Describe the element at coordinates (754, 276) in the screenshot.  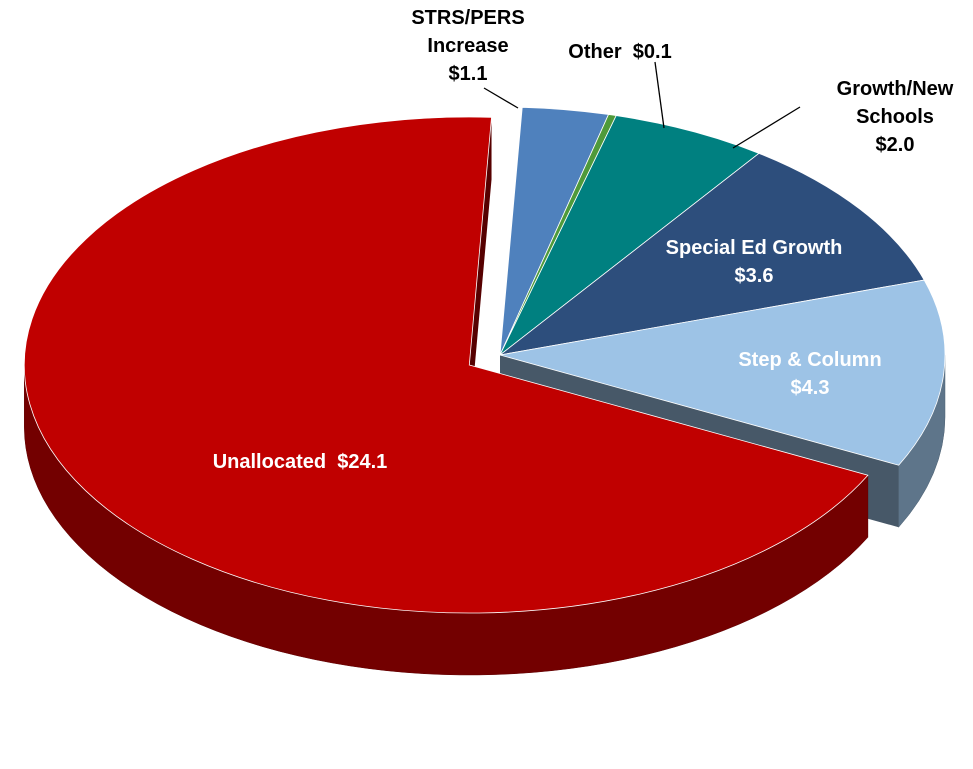
I see `slice-value-label: $3.6` at that location.